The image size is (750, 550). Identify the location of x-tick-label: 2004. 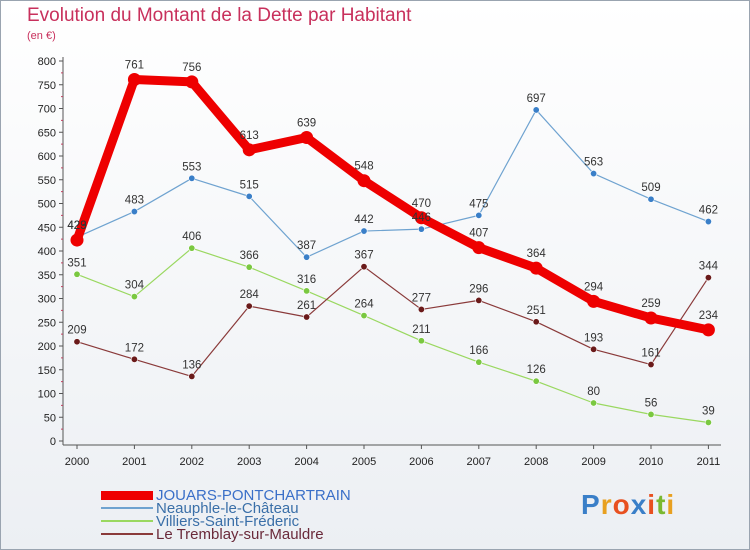
(306, 462).